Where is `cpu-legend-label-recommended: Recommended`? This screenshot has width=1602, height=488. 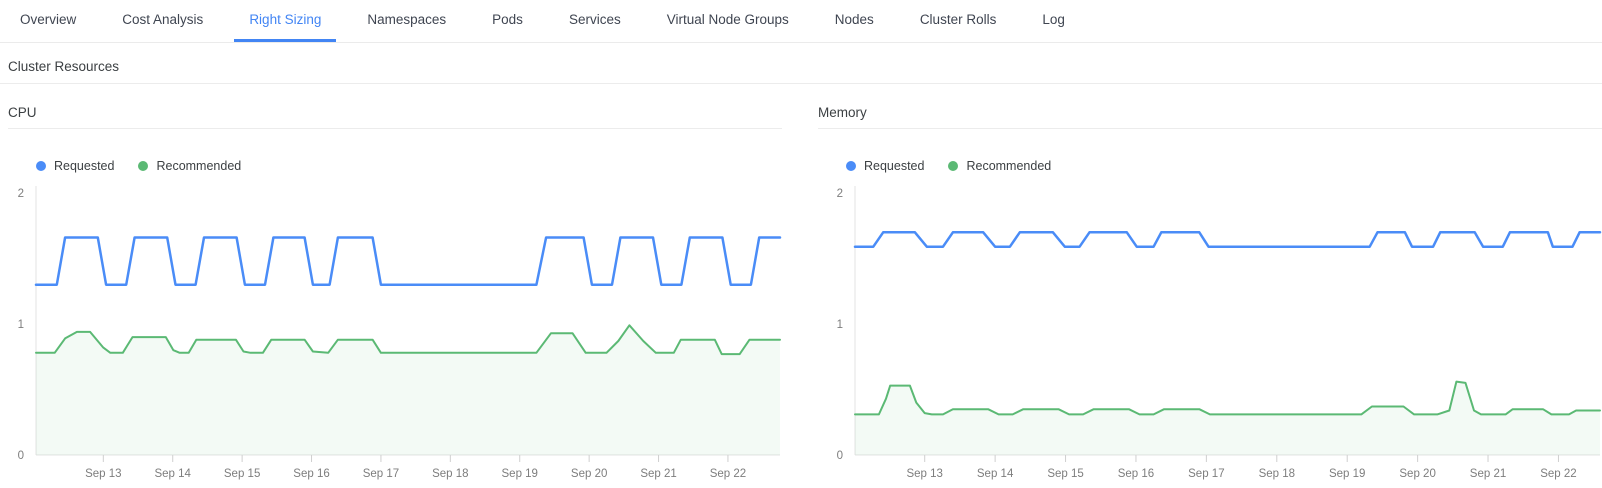 cpu-legend-label-recommended: Recommended is located at coordinates (199, 166).